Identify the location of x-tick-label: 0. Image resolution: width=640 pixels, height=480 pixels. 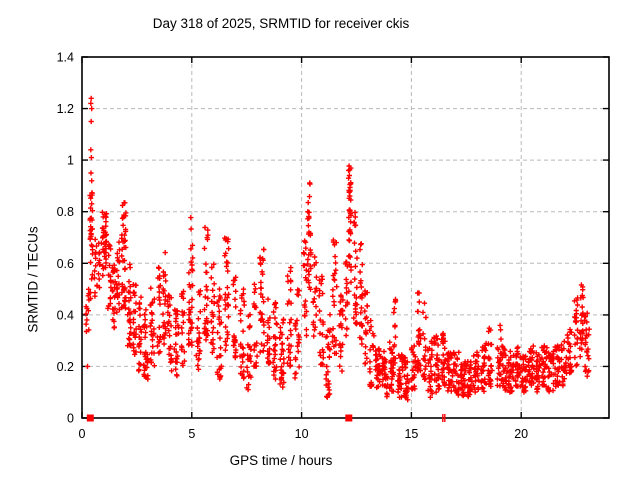
(82, 434).